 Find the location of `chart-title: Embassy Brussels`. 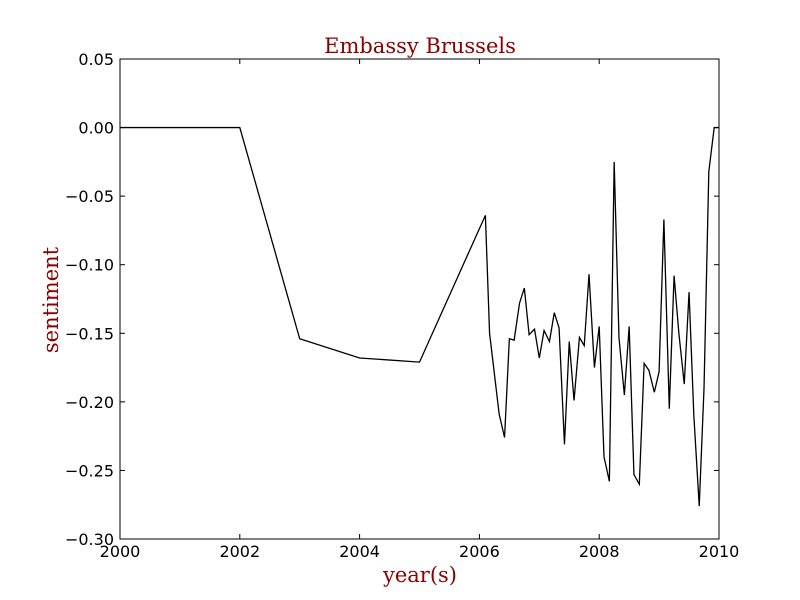

chart-title: Embassy Brussels is located at coordinates (420, 46).